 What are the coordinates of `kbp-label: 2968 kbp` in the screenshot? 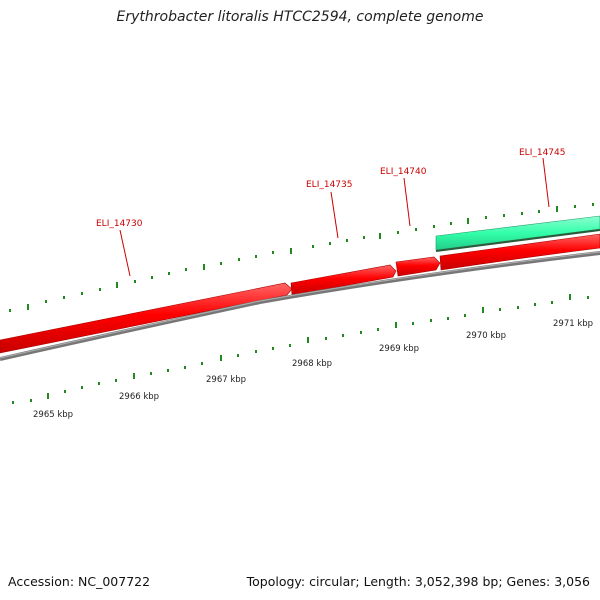 It's located at (312, 364).